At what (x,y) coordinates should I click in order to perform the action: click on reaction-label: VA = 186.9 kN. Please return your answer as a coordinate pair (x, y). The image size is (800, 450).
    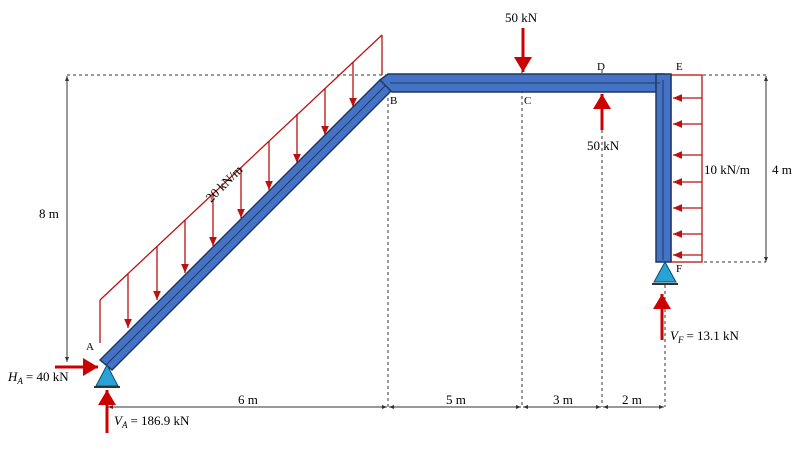
    Looking at the image, I should click on (152, 421).